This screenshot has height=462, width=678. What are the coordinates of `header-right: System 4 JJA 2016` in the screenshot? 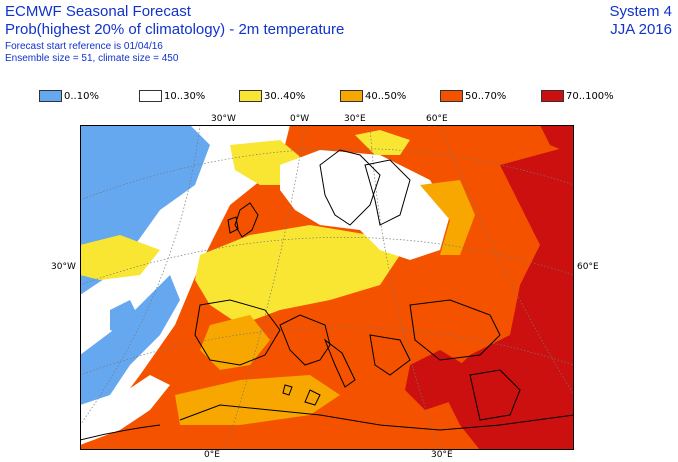 It's located at (640, 21).